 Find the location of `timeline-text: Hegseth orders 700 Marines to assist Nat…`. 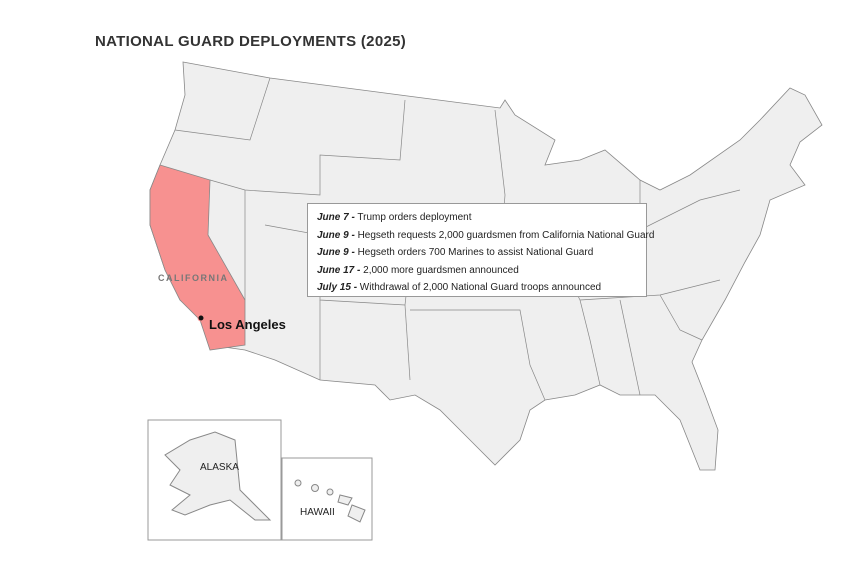

timeline-text: Hegseth orders 700 Marines to assist Nat… is located at coordinates (474, 252).